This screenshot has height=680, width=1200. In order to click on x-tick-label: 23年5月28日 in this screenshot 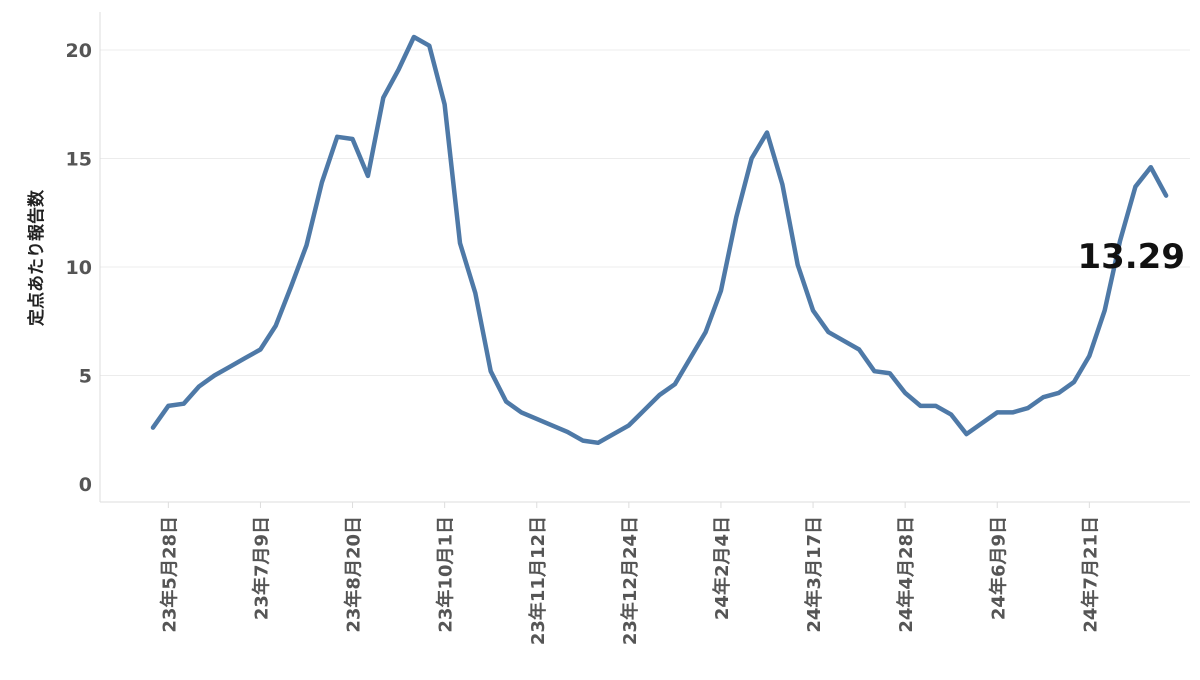, I will do `click(169, 574)`.